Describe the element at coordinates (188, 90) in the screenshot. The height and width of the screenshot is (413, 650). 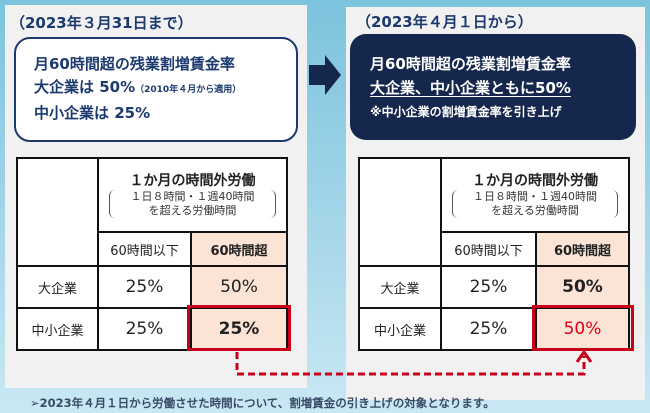
I see `summary-note: （2010年４月から適用）` at that location.